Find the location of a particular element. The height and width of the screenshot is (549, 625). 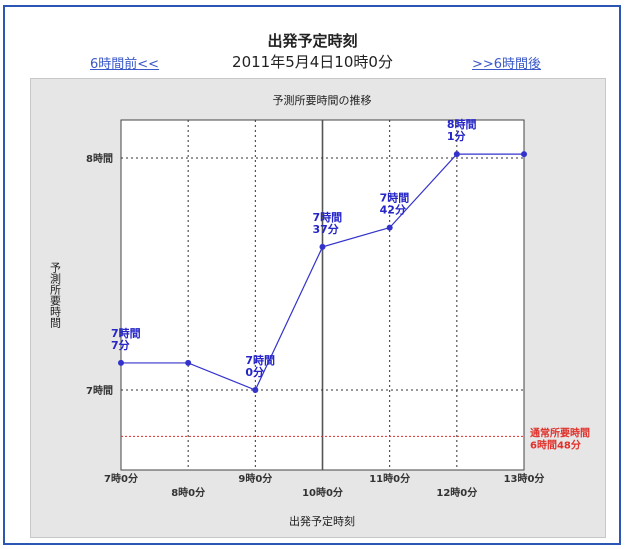

x-tick-label: 12時0分 is located at coordinates (456, 492).